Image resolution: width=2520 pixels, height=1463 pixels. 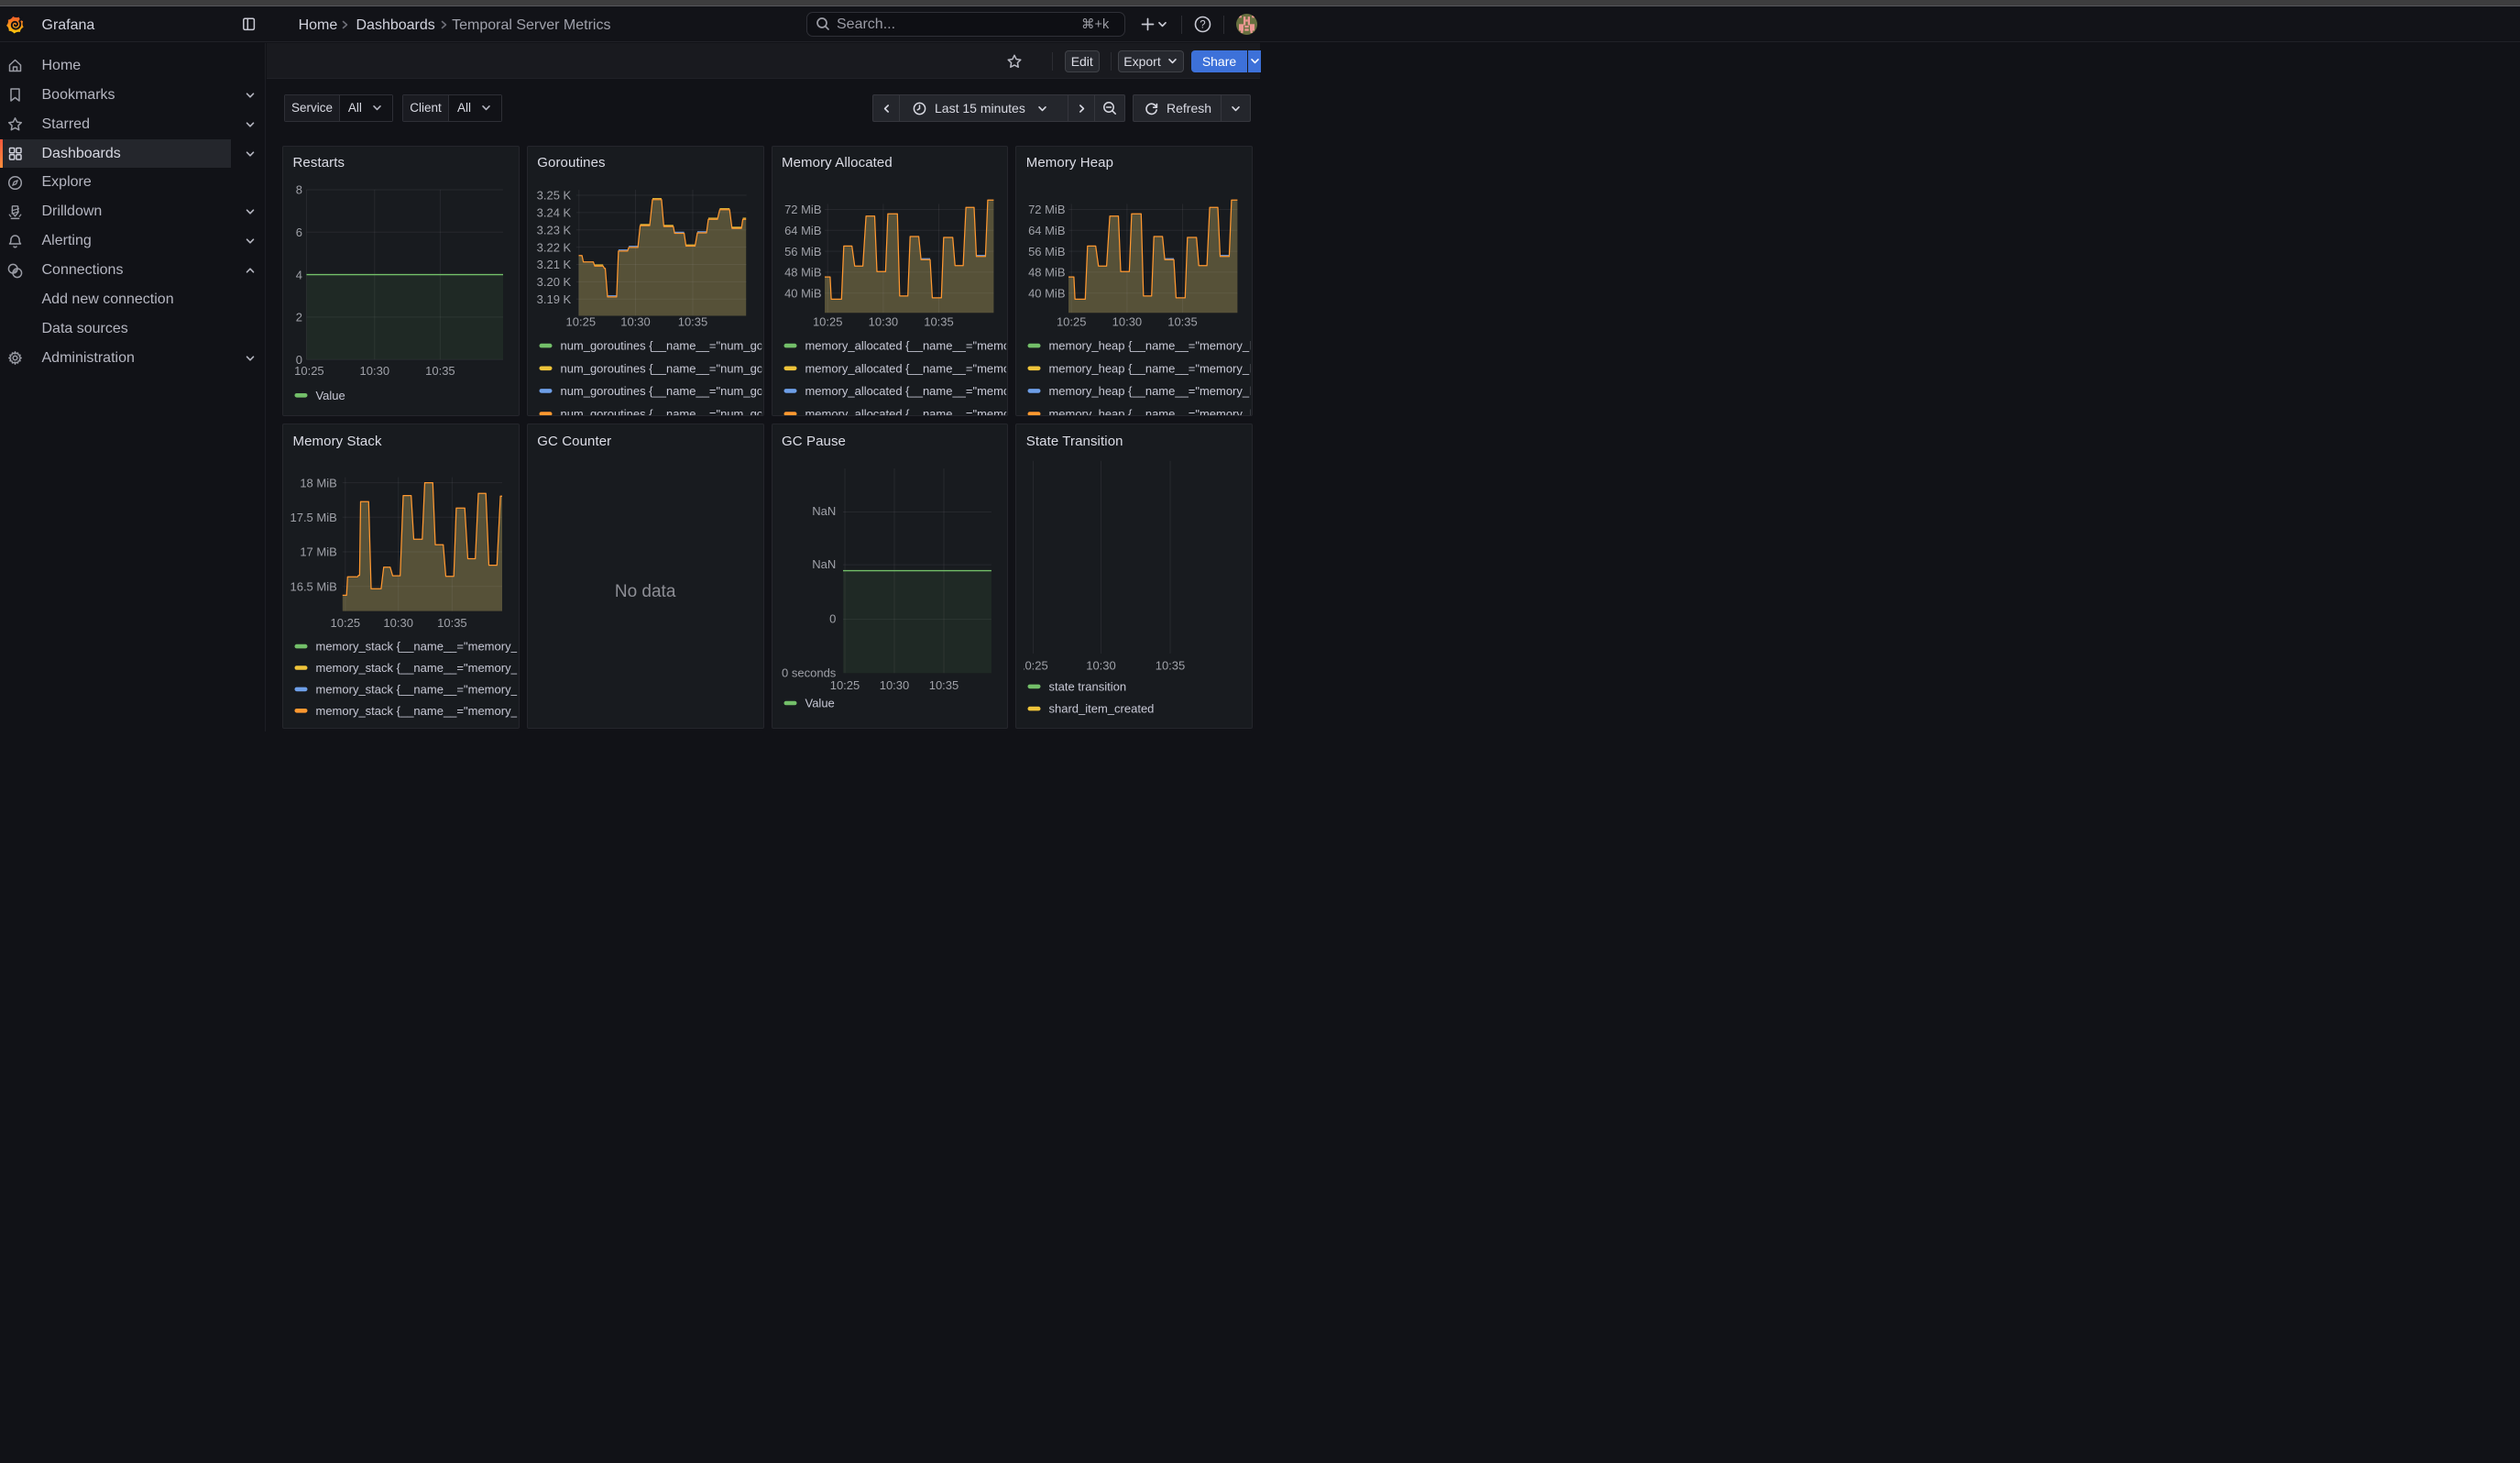 What do you see at coordinates (1102, 709) in the screenshot?
I see `svg-text: shard_item_created` at bounding box center [1102, 709].